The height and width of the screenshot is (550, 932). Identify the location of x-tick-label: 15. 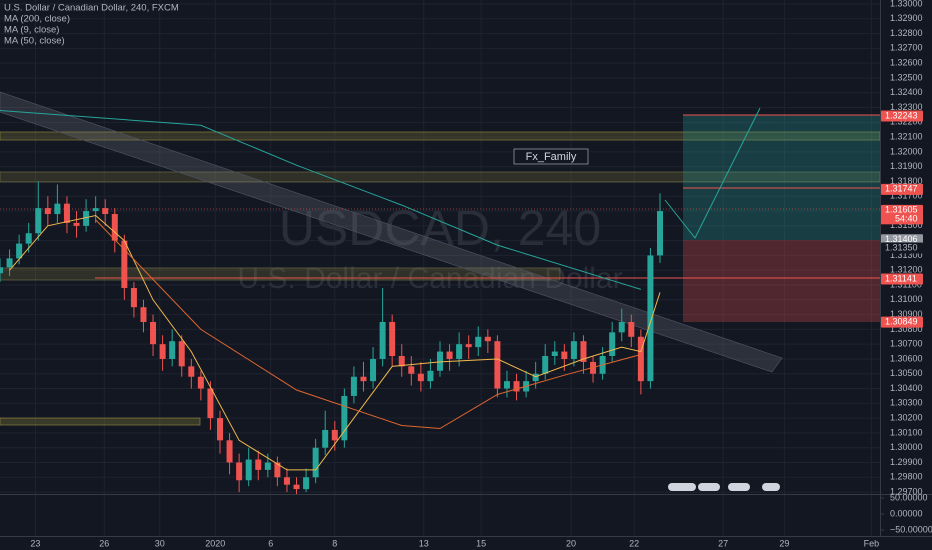
(481, 543).